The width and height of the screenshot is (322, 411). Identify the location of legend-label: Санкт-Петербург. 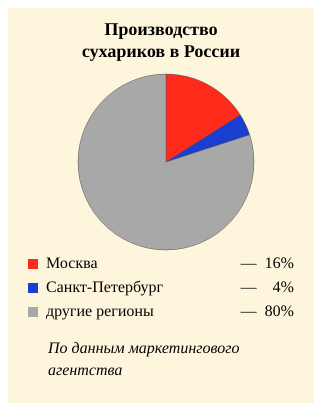
(105, 288).